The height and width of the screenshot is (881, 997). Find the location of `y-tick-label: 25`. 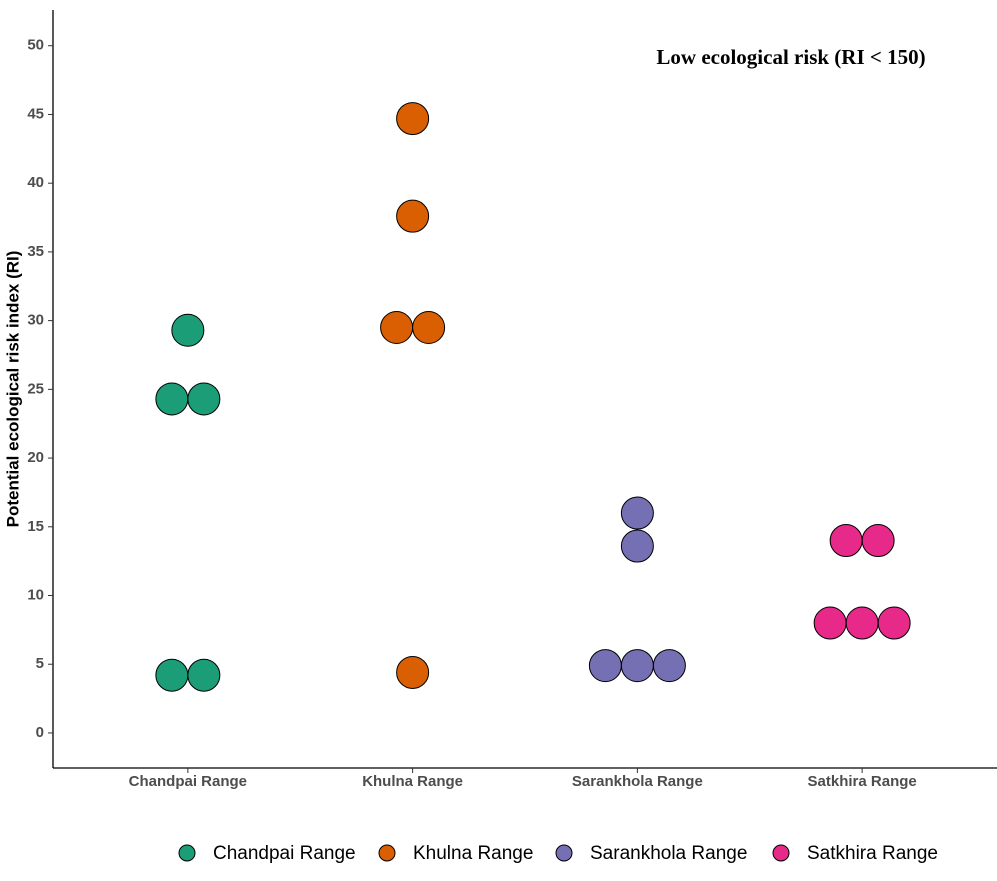

y-tick-label: 25 is located at coordinates (35, 388).